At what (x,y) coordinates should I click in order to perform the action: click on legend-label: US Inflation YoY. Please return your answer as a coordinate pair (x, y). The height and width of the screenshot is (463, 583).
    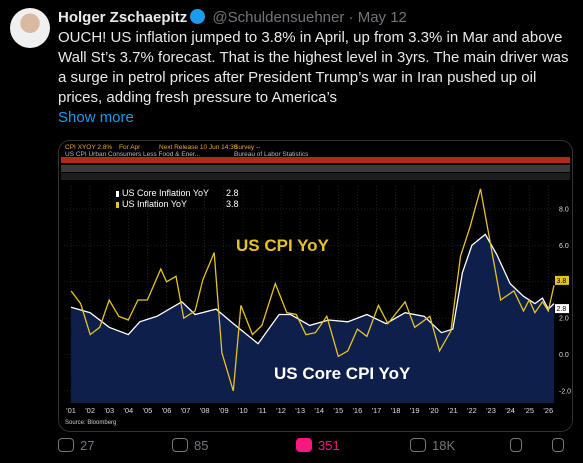
    Looking at the image, I should click on (154, 204).